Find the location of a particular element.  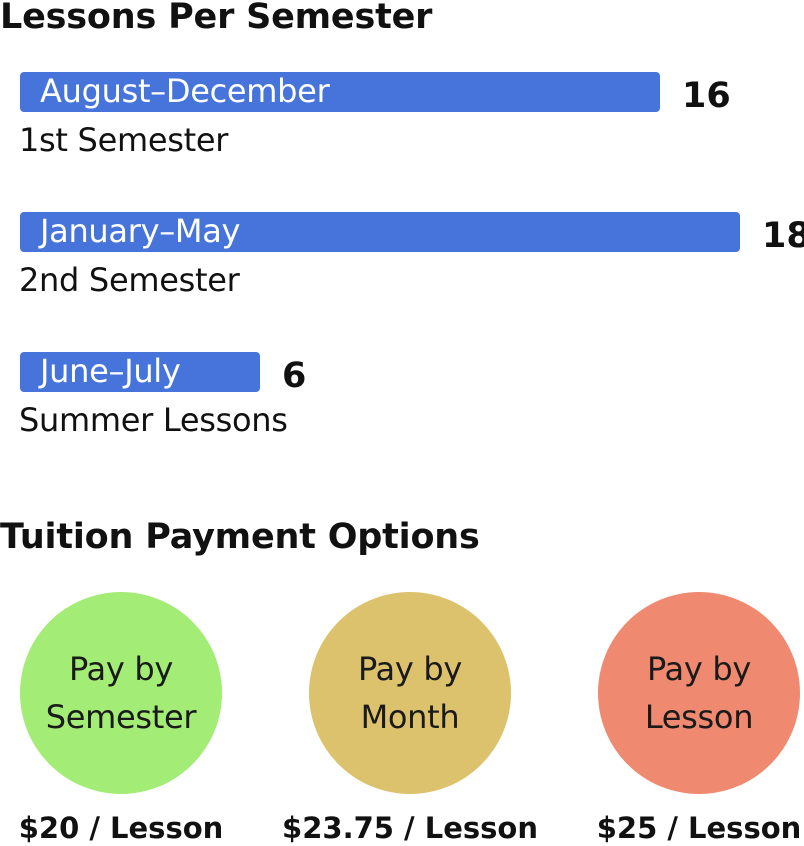

payment-option-circle: Pay by Lesson is located at coordinates (699, 693).